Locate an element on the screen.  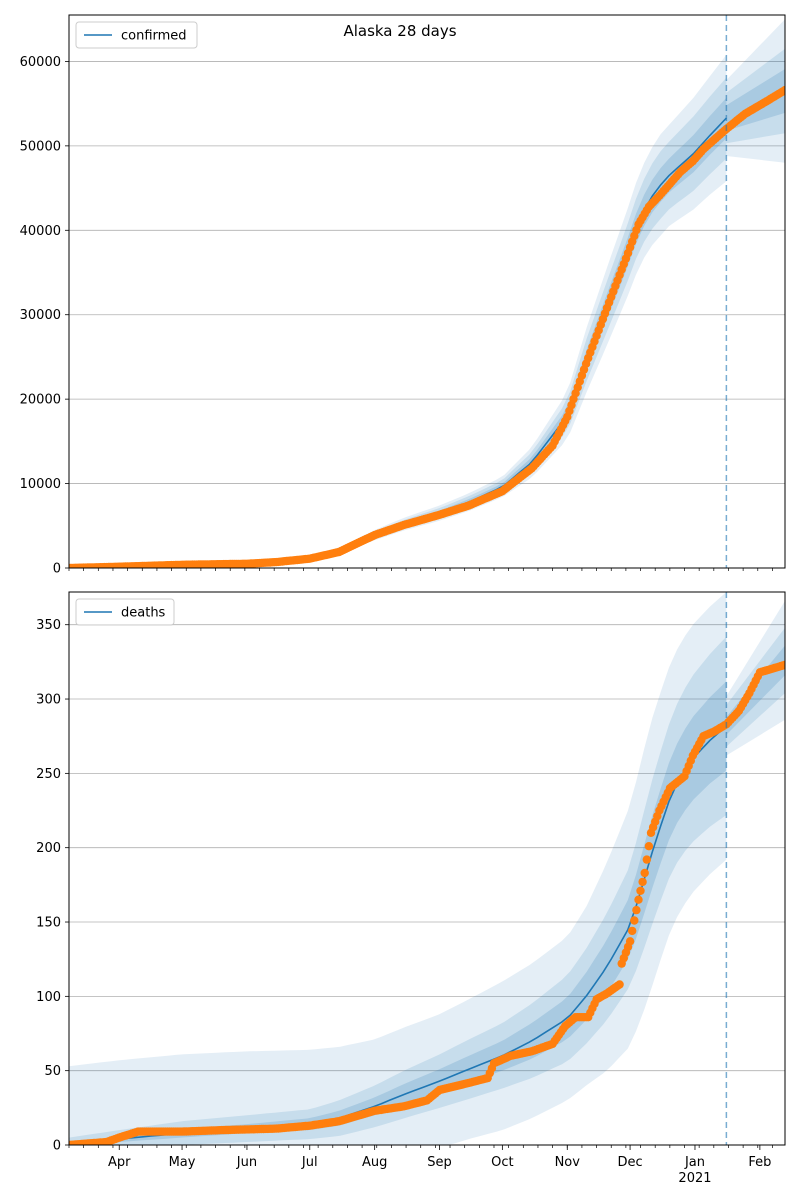
y-tick-label: 100 is located at coordinates (48, 997).